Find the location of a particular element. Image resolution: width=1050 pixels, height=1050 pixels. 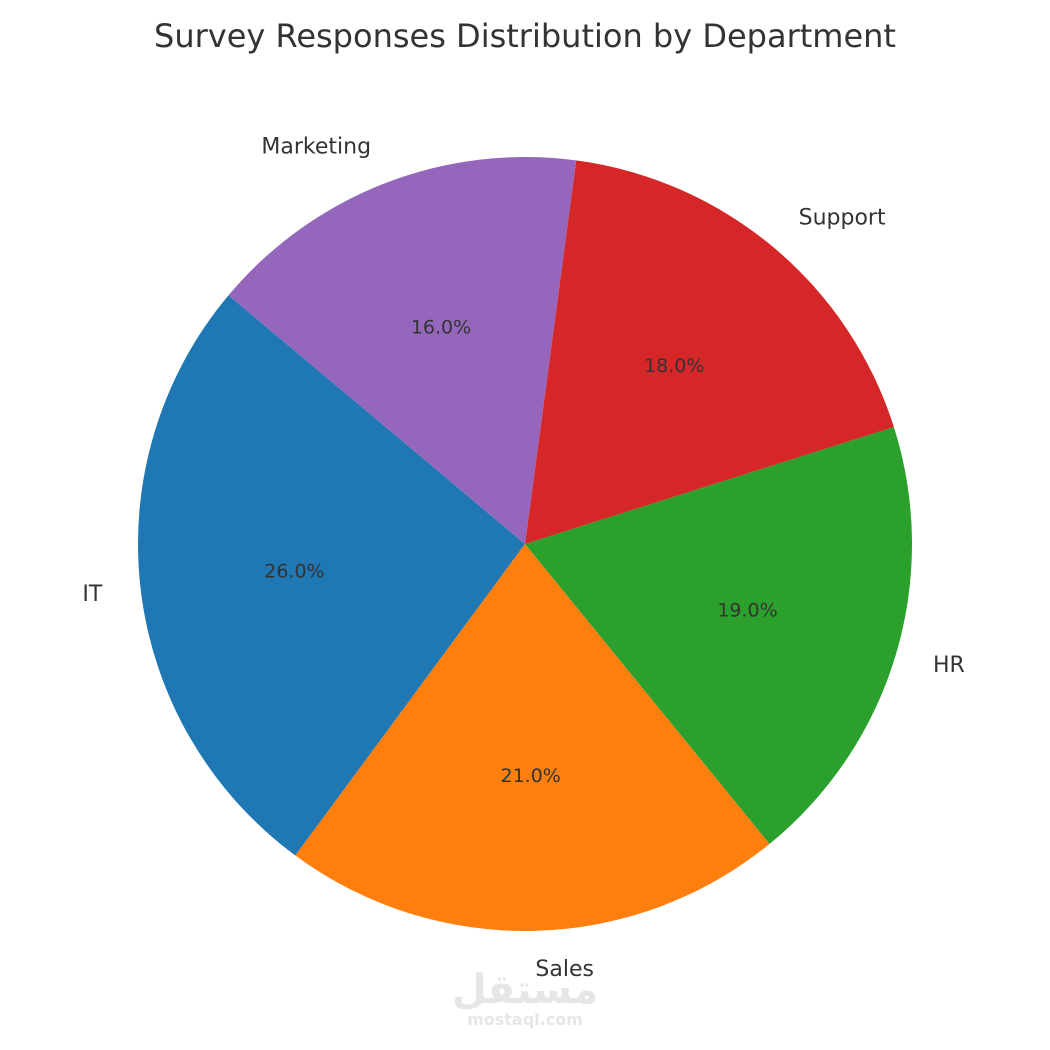

pie-percent-label-sales: 21.0% is located at coordinates (530, 776).